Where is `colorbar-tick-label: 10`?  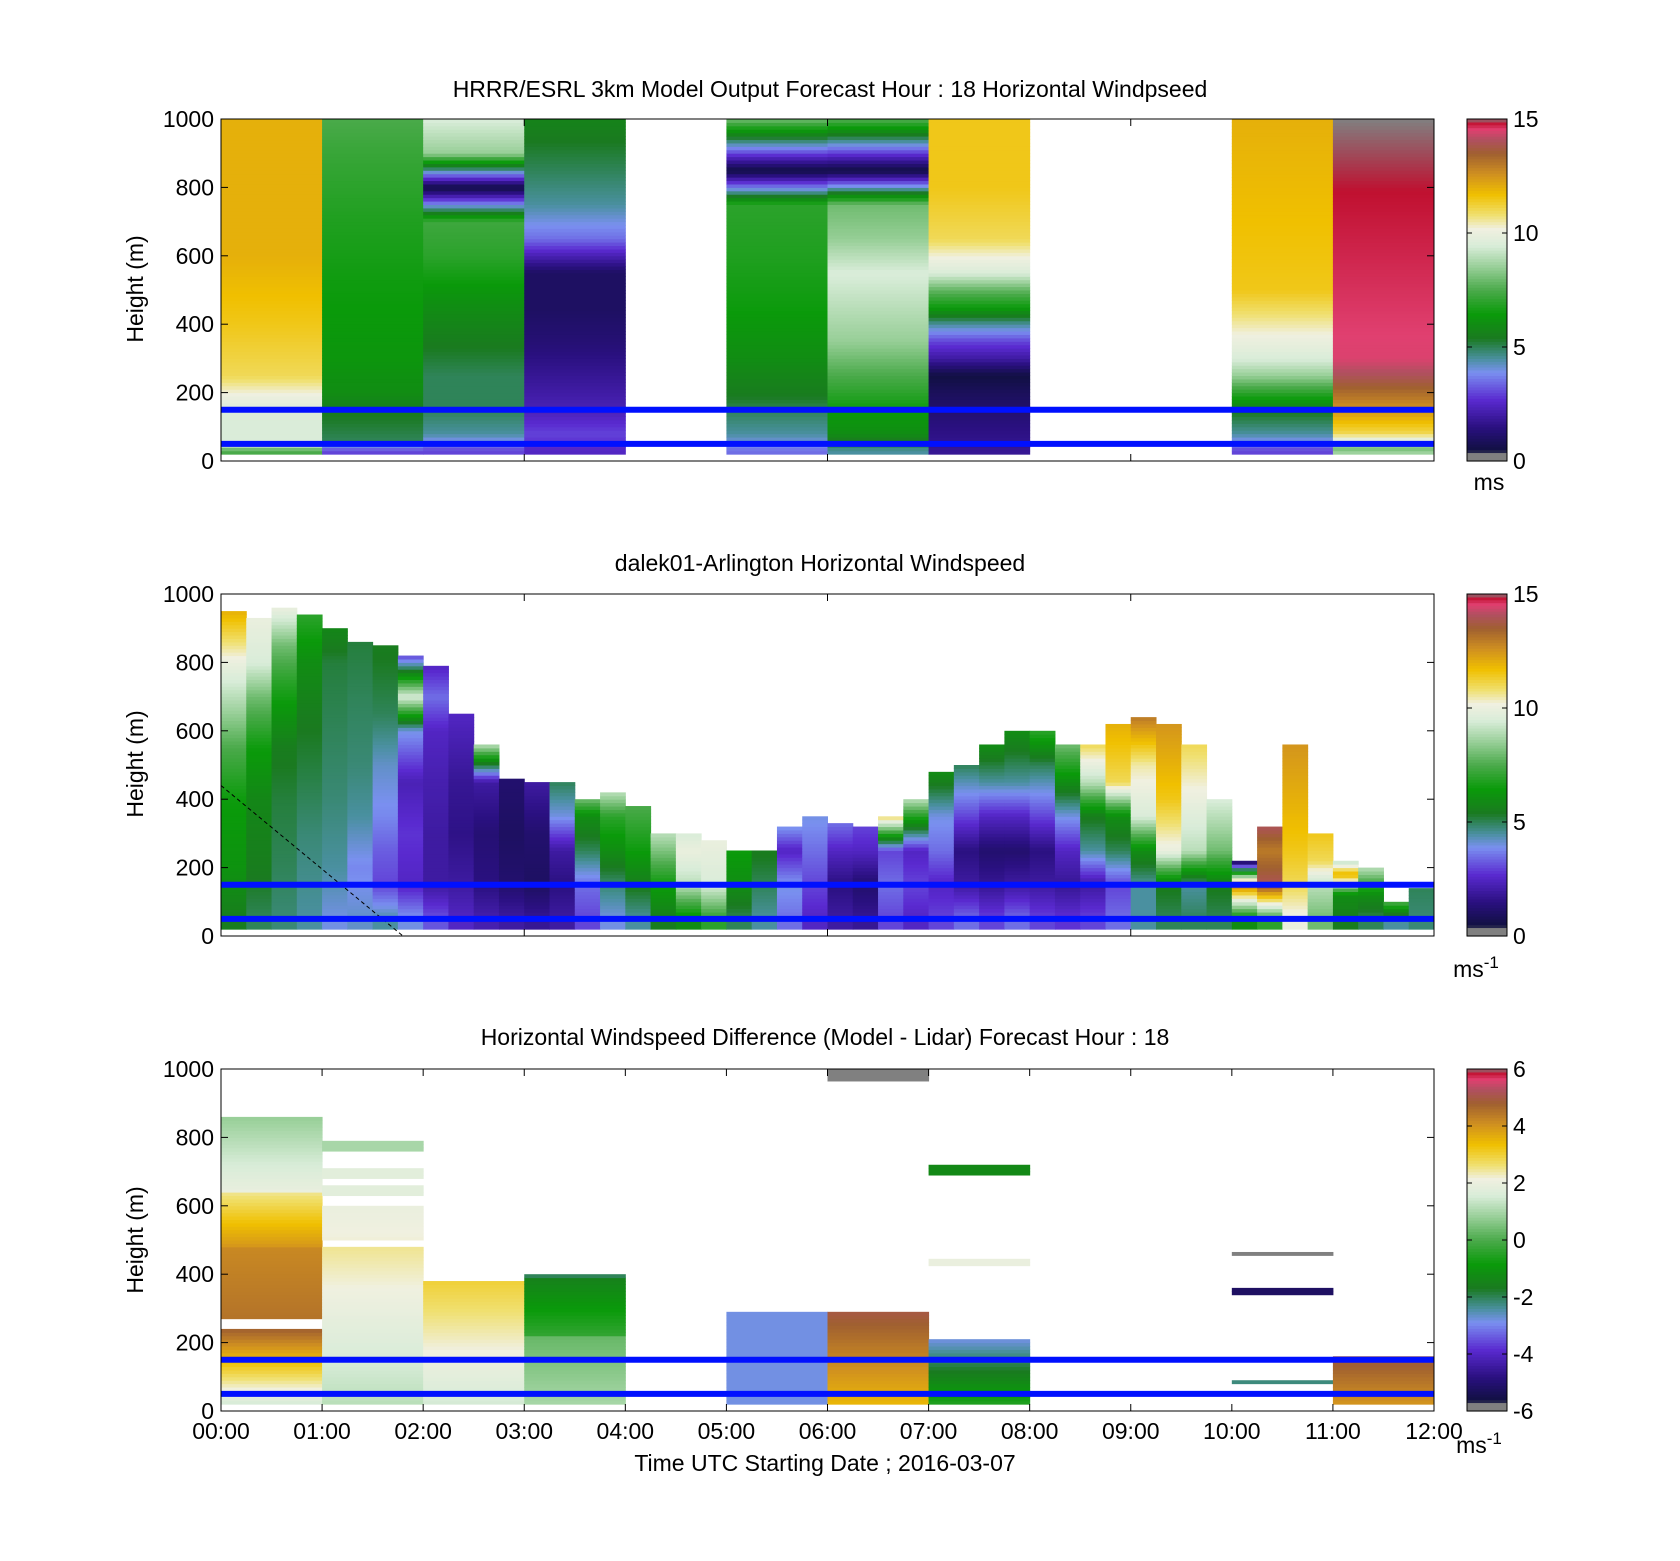 colorbar-tick-label: 10 is located at coordinates (1526, 233).